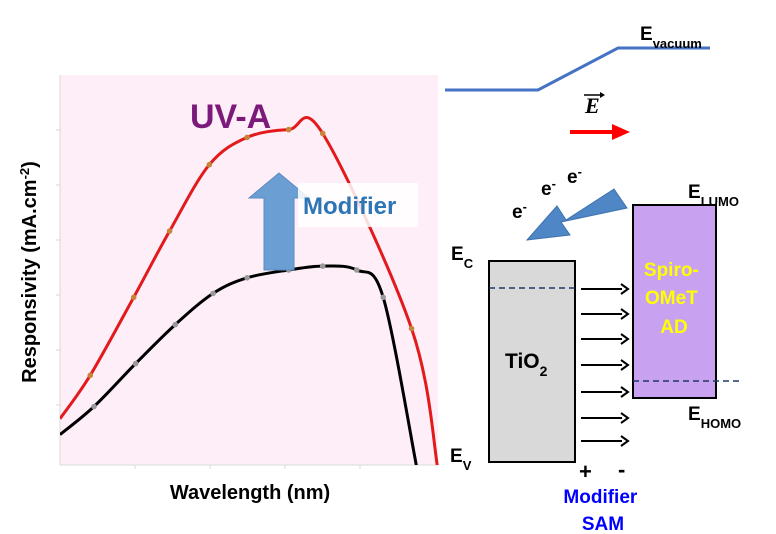 The width and height of the screenshot is (776, 534). Describe the element at coordinates (230, 117) in the screenshot. I see `chart-title: UV-A` at that location.